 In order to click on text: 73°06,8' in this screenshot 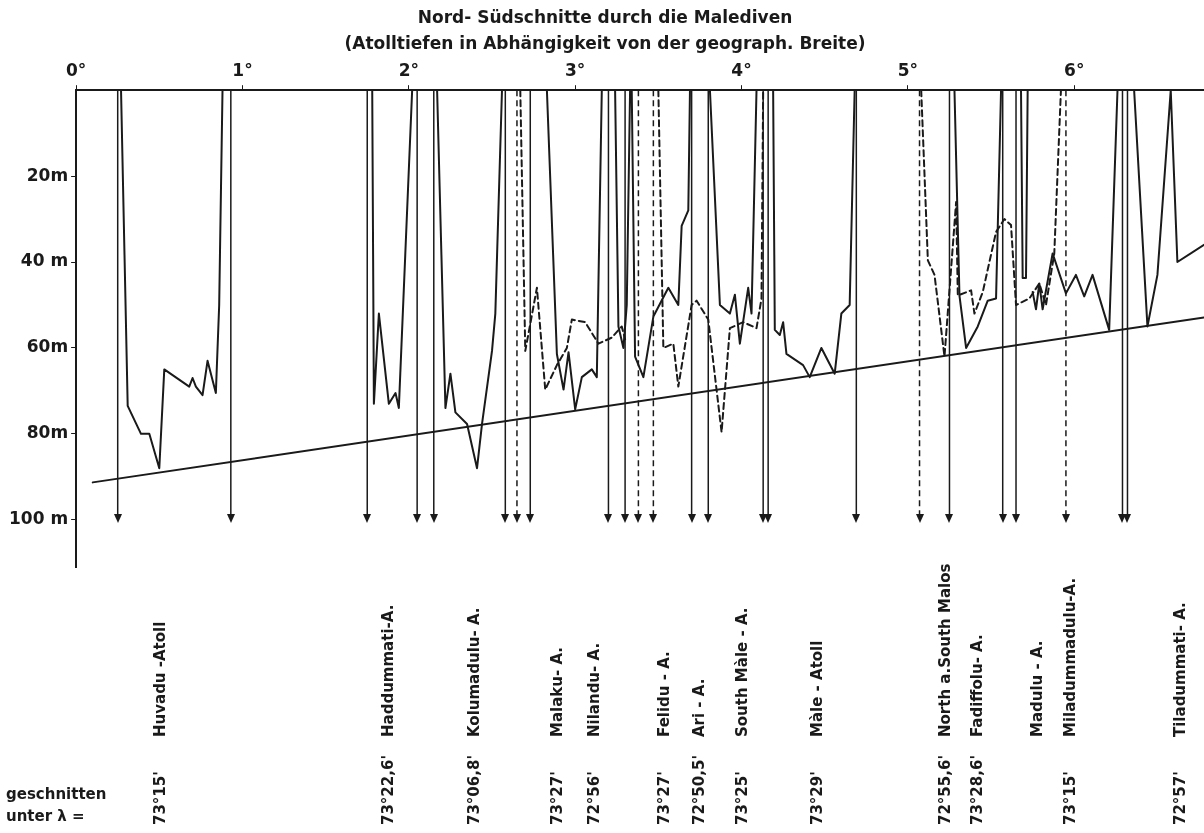, I will do `click(474, 790)`.